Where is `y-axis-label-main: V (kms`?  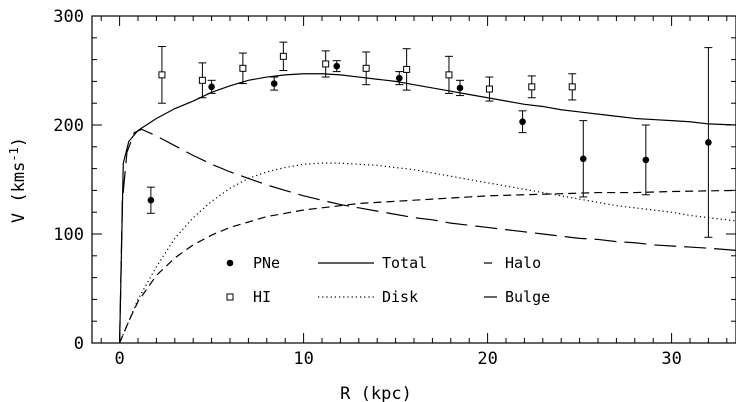 y-axis-label-main: V (kms is located at coordinates (19, 192).